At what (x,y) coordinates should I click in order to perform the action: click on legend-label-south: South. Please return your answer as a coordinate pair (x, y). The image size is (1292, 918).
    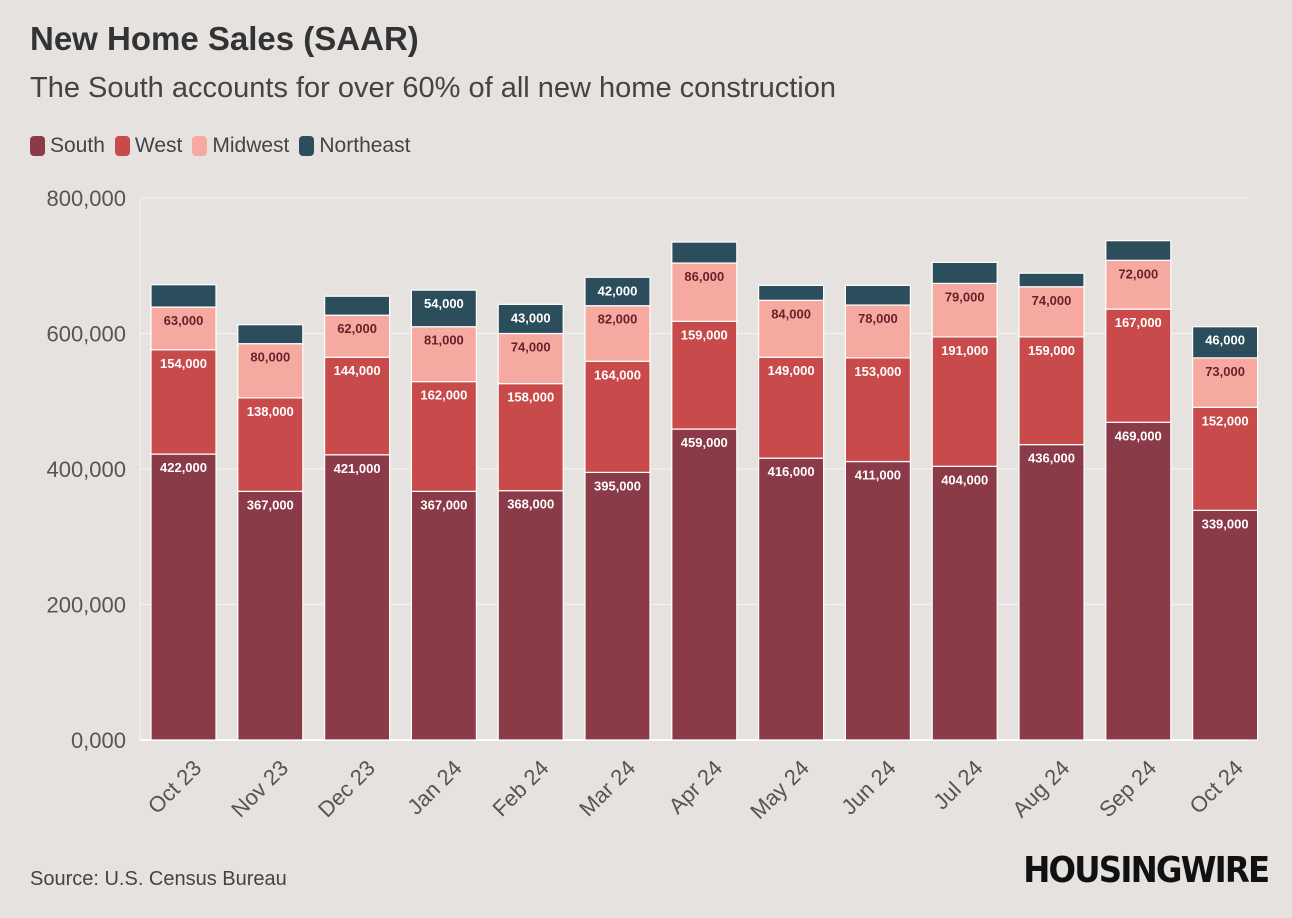
    Looking at the image, I should click on (77, 145).